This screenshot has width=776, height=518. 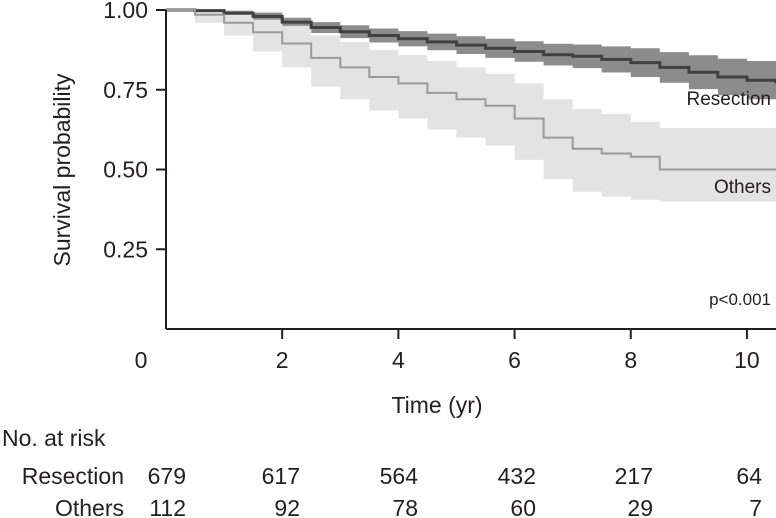 I want to click on x-tick-label: 4, so click(x=398, y=360).